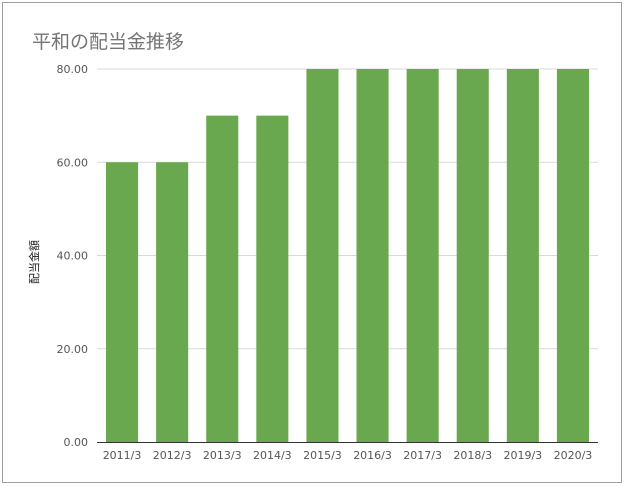  I want to click on y-tick-label: 60.00, so click(73, 162).